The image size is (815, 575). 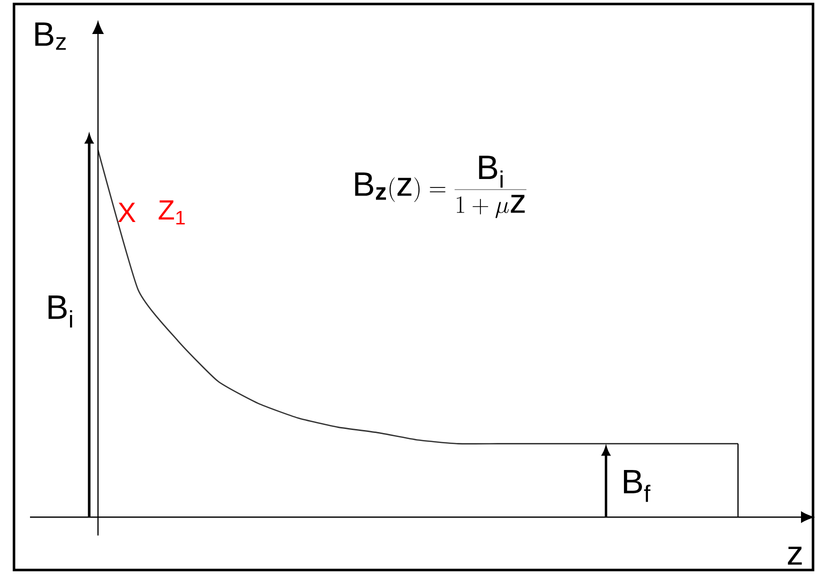 What do you see at coordinates (795, 555) in the screenshot?
I see `x-axis-title: z` at bounding box center [795, 555].